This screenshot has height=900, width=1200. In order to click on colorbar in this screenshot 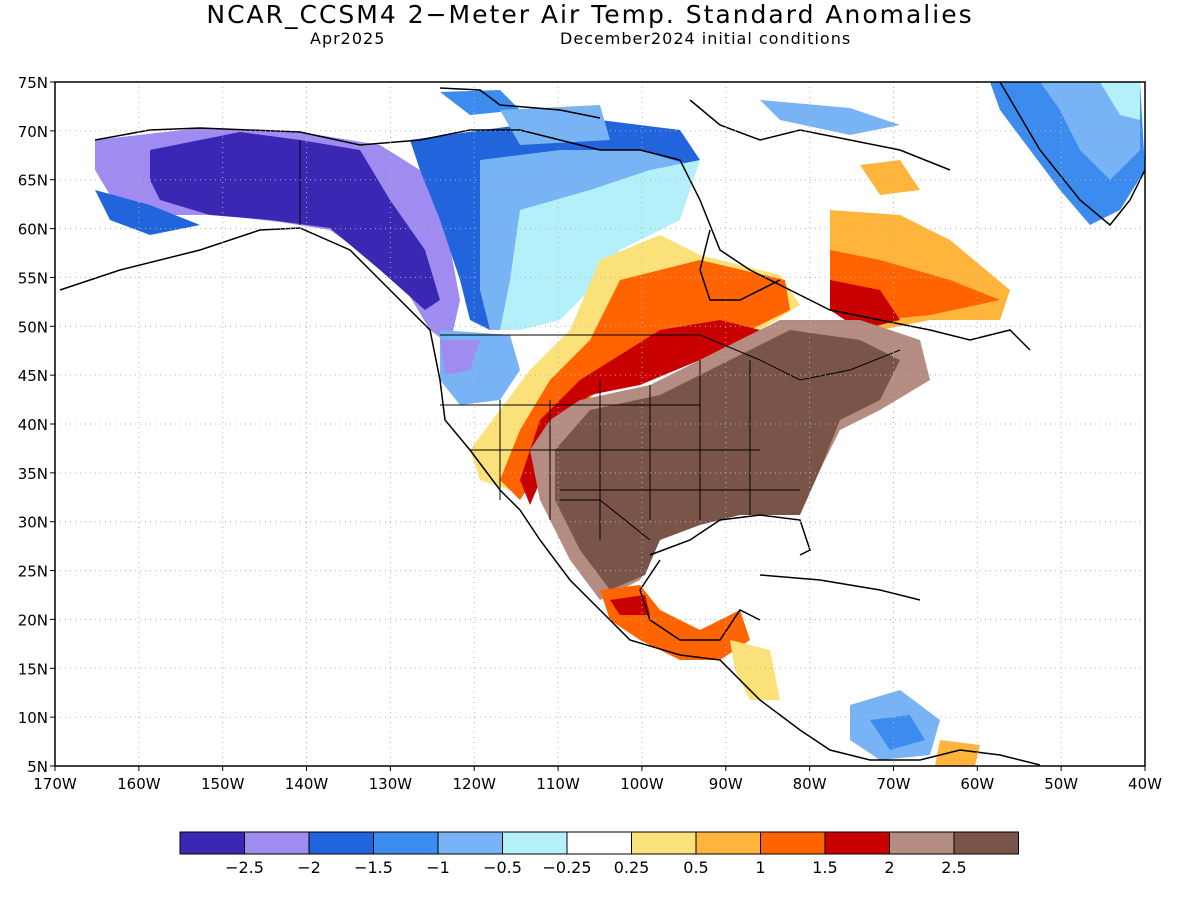, I will do `click(599, 843)`.